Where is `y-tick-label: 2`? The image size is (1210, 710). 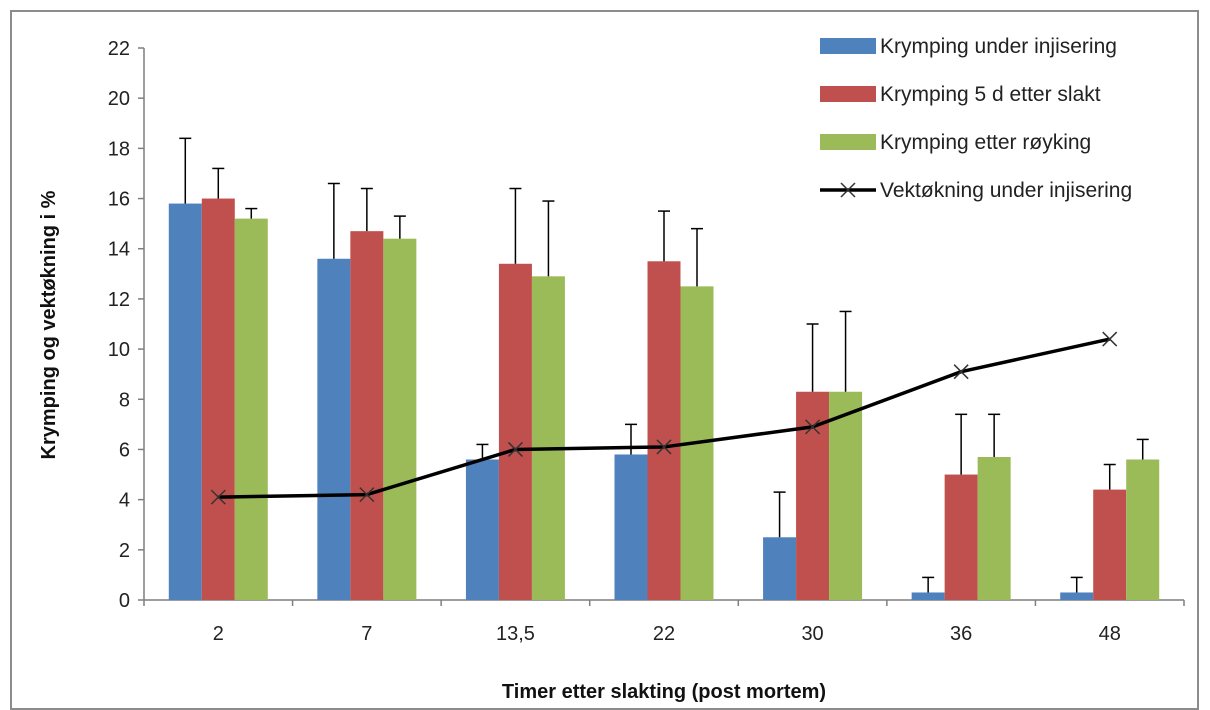
y-tick-label: 2 is located at coordinates (124, 551).